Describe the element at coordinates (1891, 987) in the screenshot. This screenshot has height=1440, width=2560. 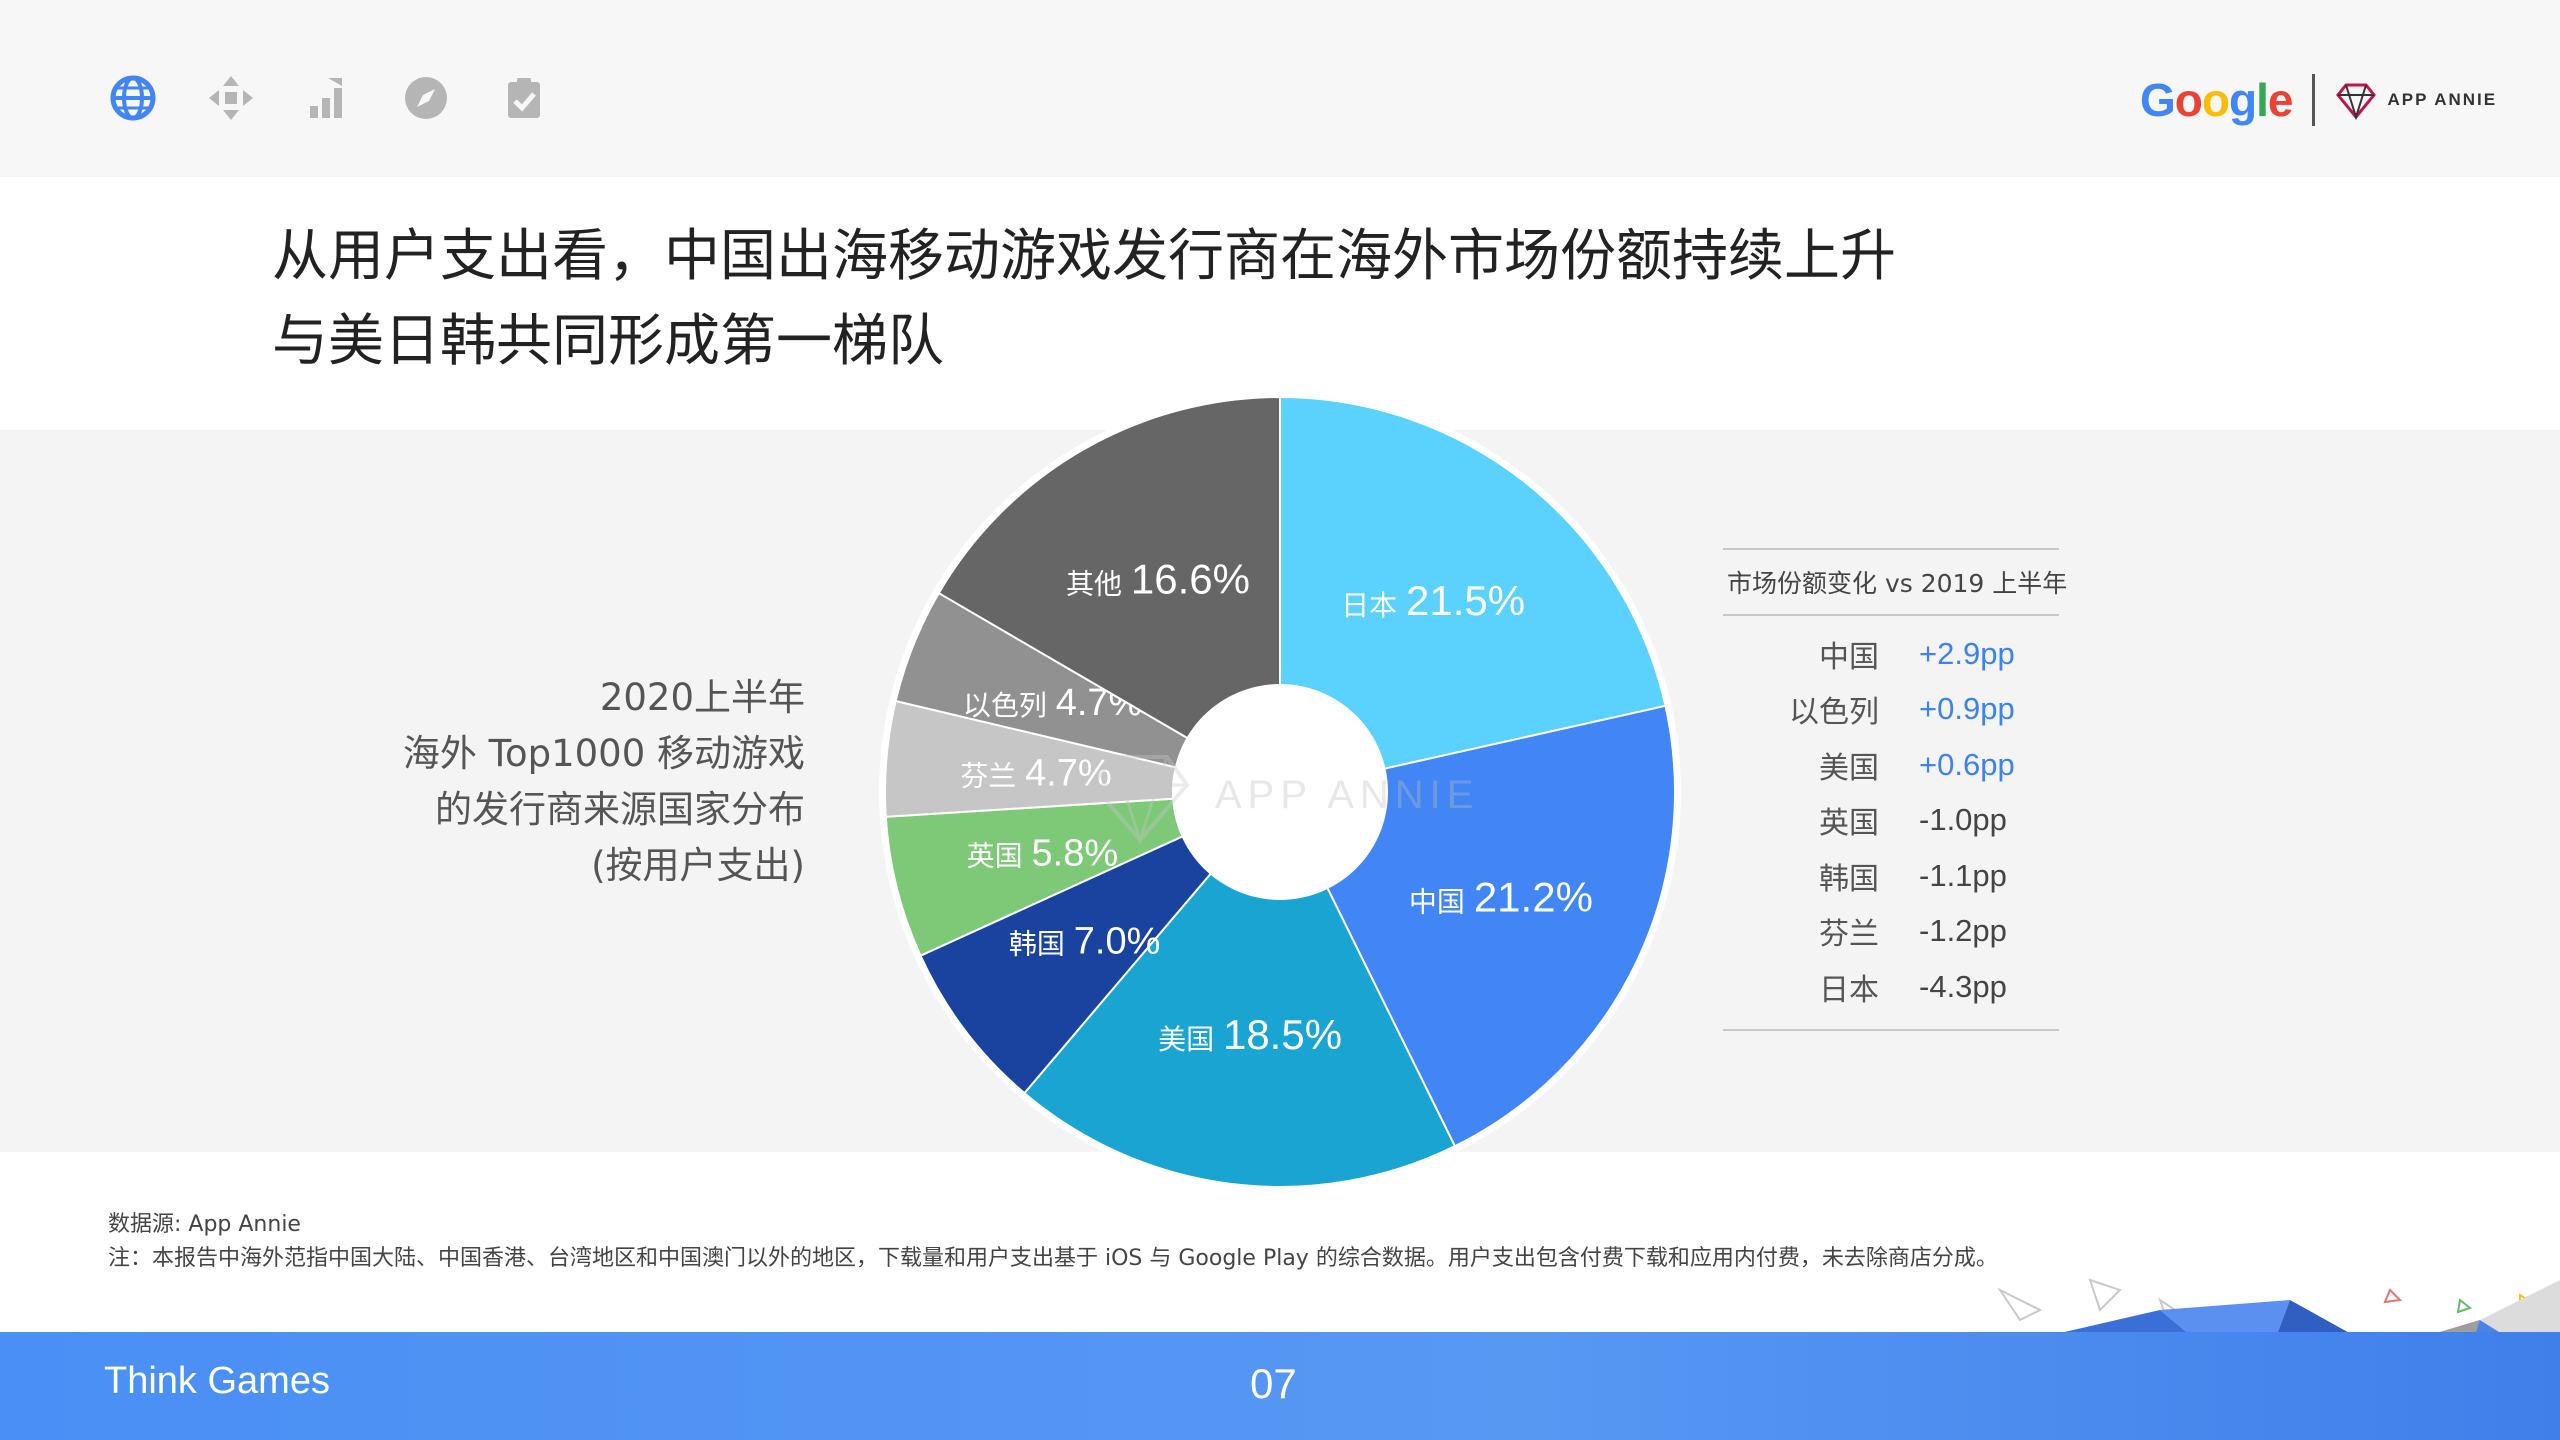
I see `table-row: 日本 -4.3pp` at that location.